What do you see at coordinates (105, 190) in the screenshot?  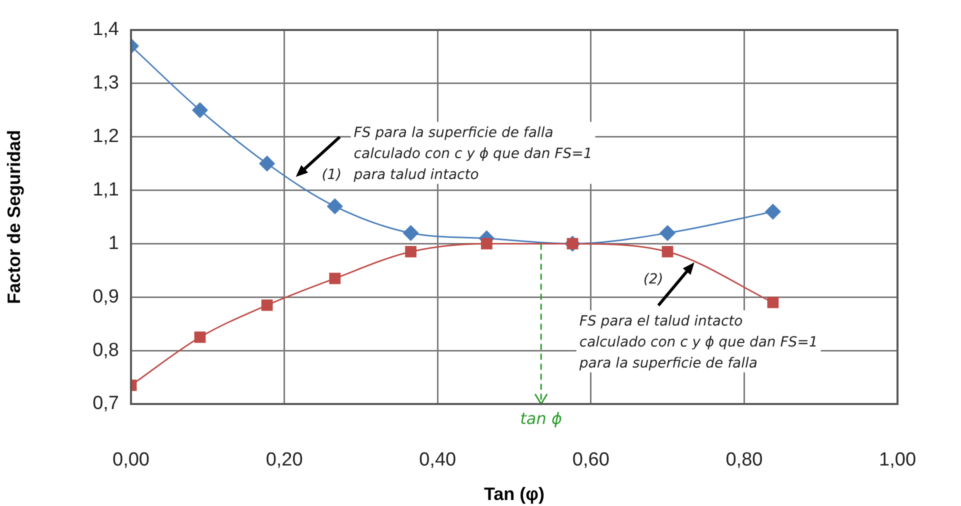 I see `y-tick-label: 1,1` at bounding box center [105, 190].